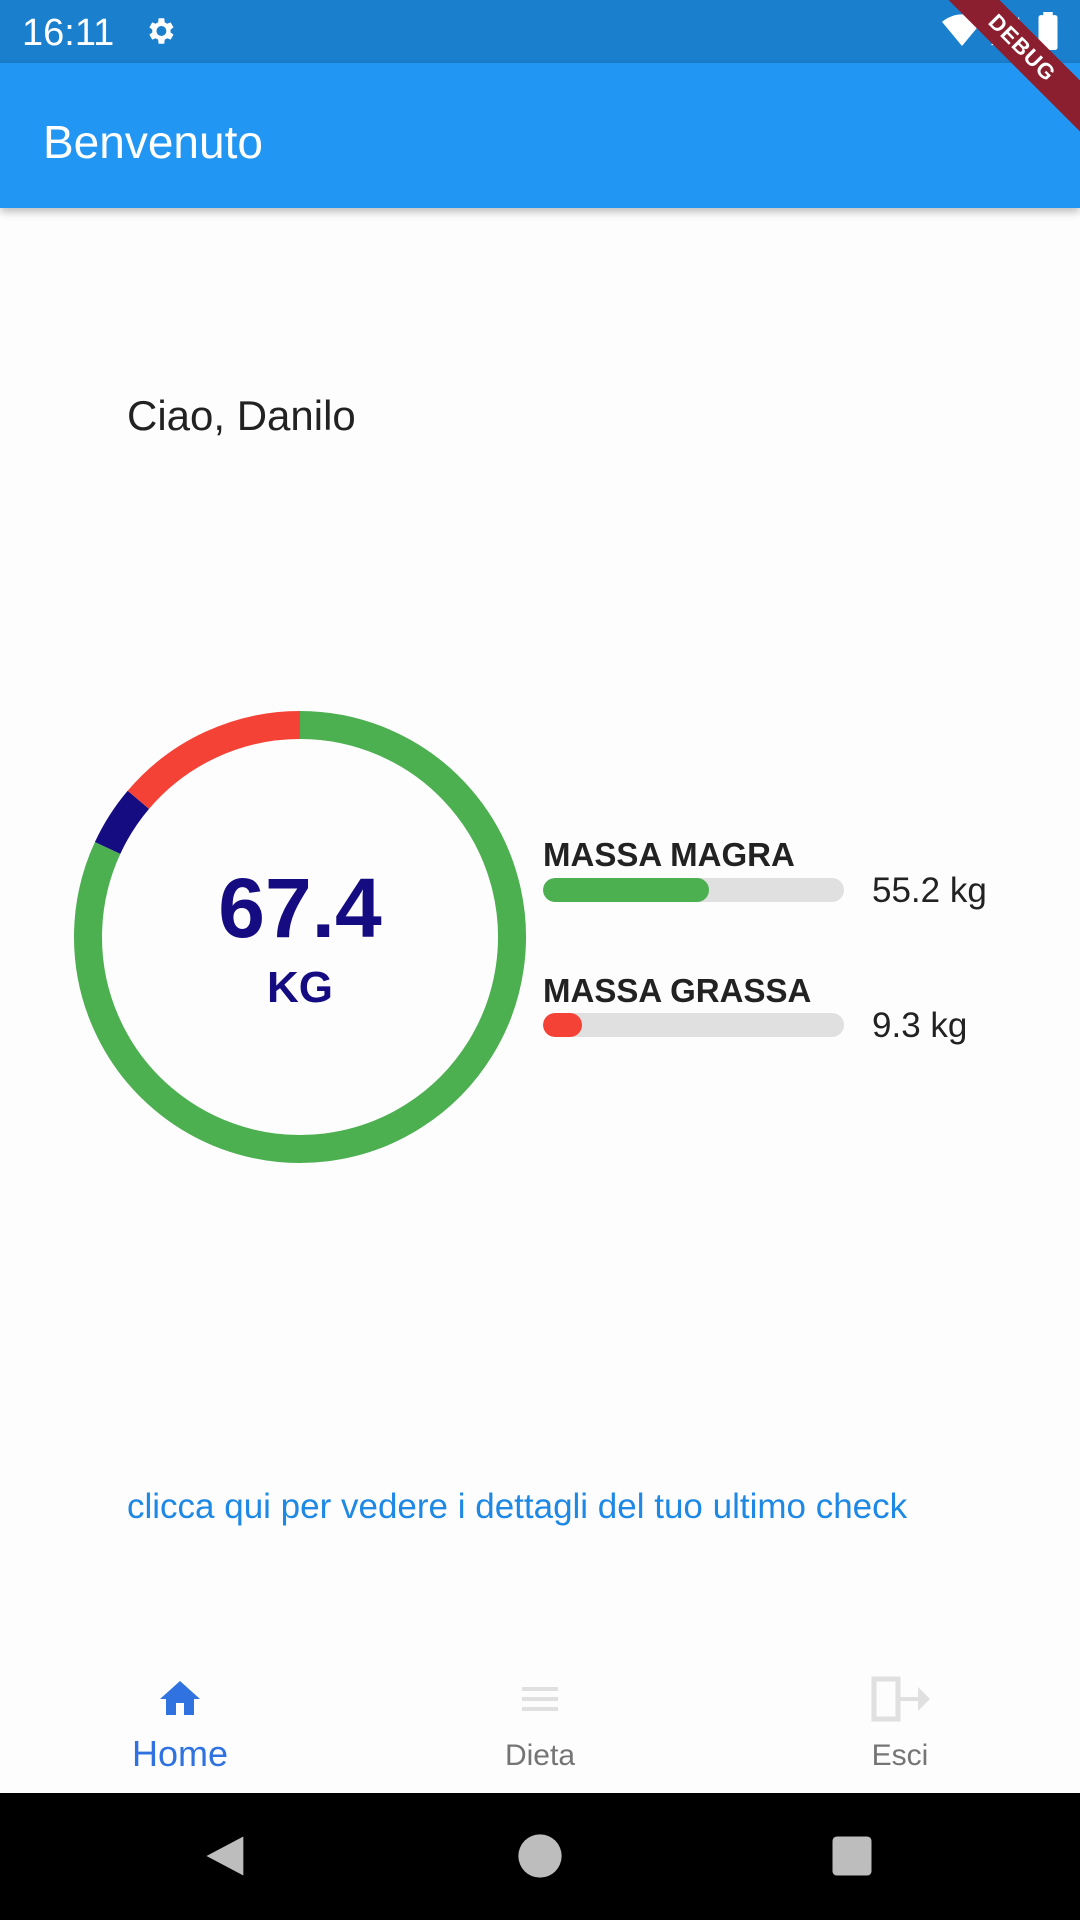 This screenshot has width=1080, height=1920. What do you see at coordinates (669, 854) in the screenshot?
I see `lean-mass-label: MASSA MAGRA` at bounding box center [669, 854].